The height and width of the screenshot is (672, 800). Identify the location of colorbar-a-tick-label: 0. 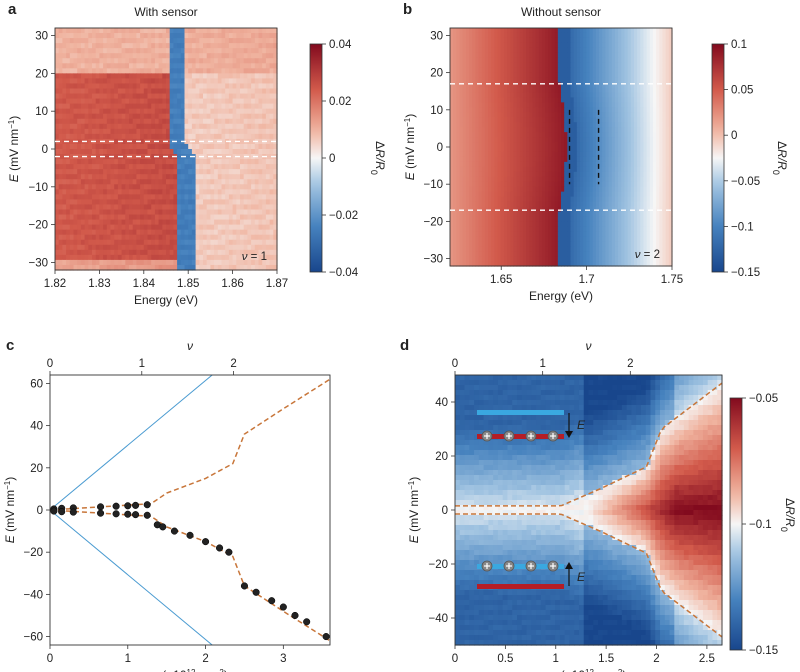
(332, 159).